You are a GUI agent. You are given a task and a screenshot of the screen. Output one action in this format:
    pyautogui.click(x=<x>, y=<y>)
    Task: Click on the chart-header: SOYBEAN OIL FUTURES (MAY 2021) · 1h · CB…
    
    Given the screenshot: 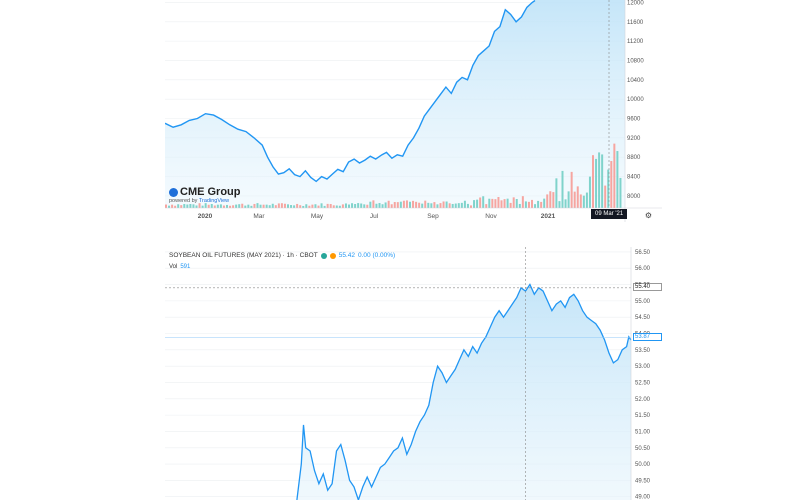 What is the action you would take?
    pyautogui.click(x=282, y=255)
    